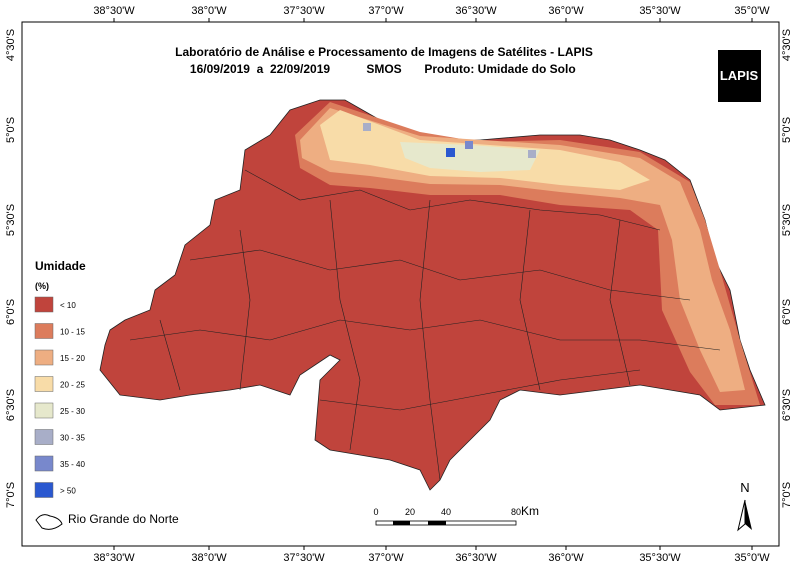 This screenshot has height=566, width=800. Describe the element at coordinates (386, 558) in the screenshot. I see `x-label-bottom: 37°0'W` at that location.